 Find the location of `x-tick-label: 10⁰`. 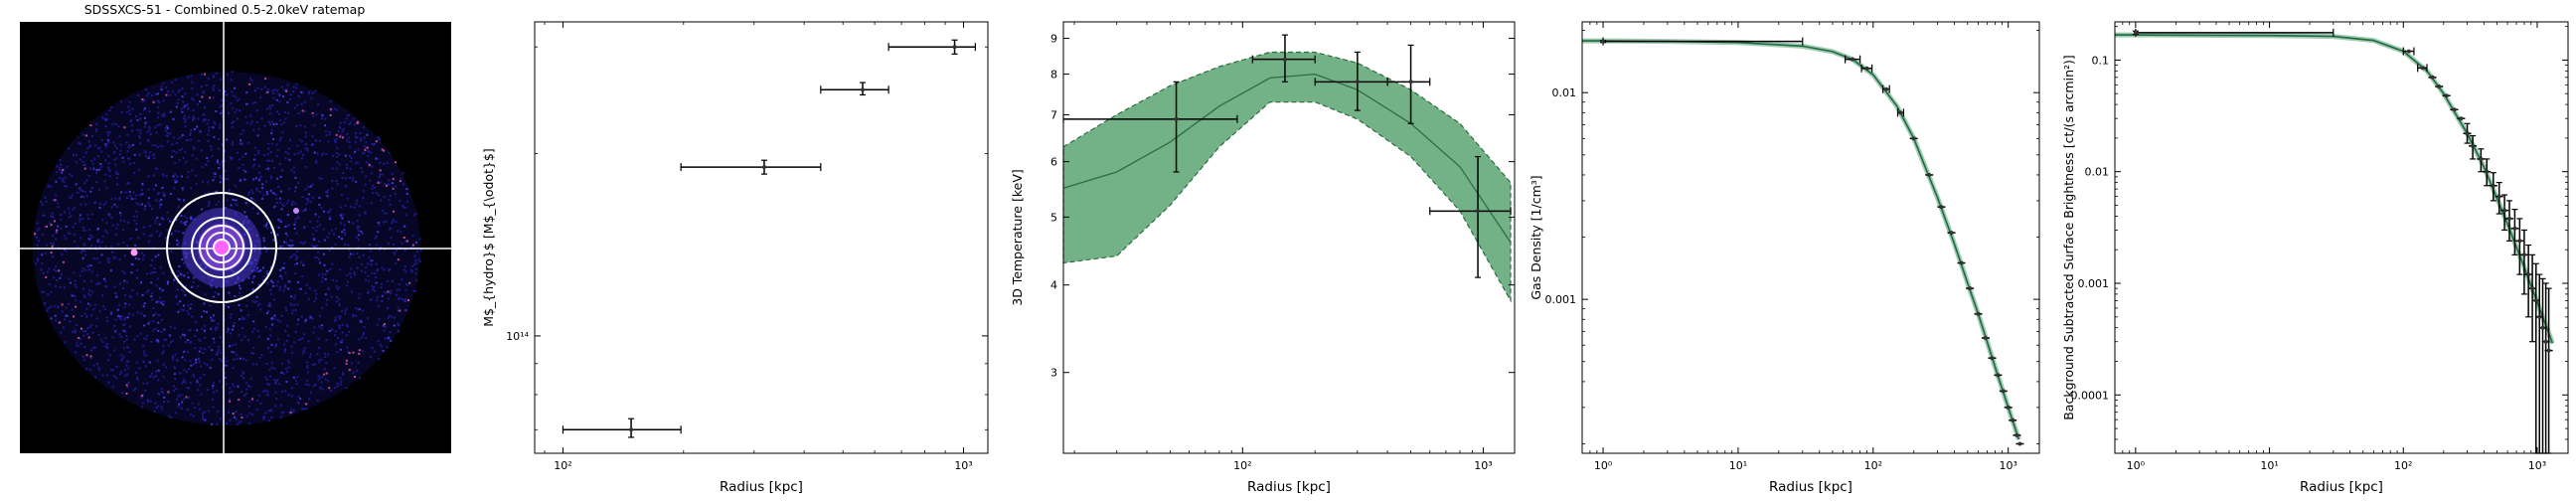

x-tick-label: 10⁰ is located at coordinates (2136, 465).